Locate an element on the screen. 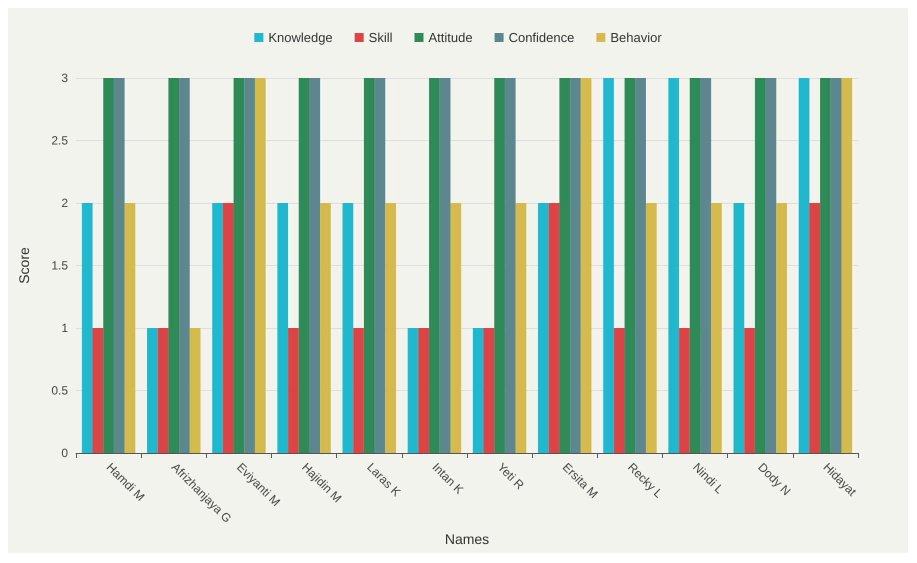 The image size is (917, 563). legend-label: Skill is located at coordinates (380, 37).